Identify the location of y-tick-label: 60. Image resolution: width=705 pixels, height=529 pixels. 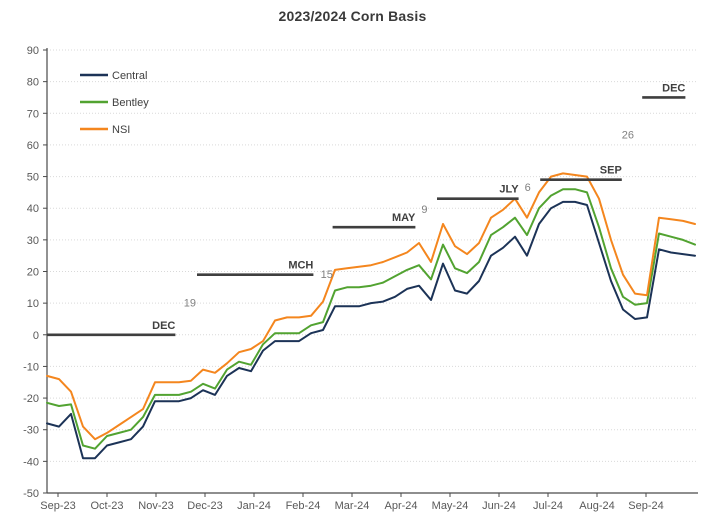
(33, 146).